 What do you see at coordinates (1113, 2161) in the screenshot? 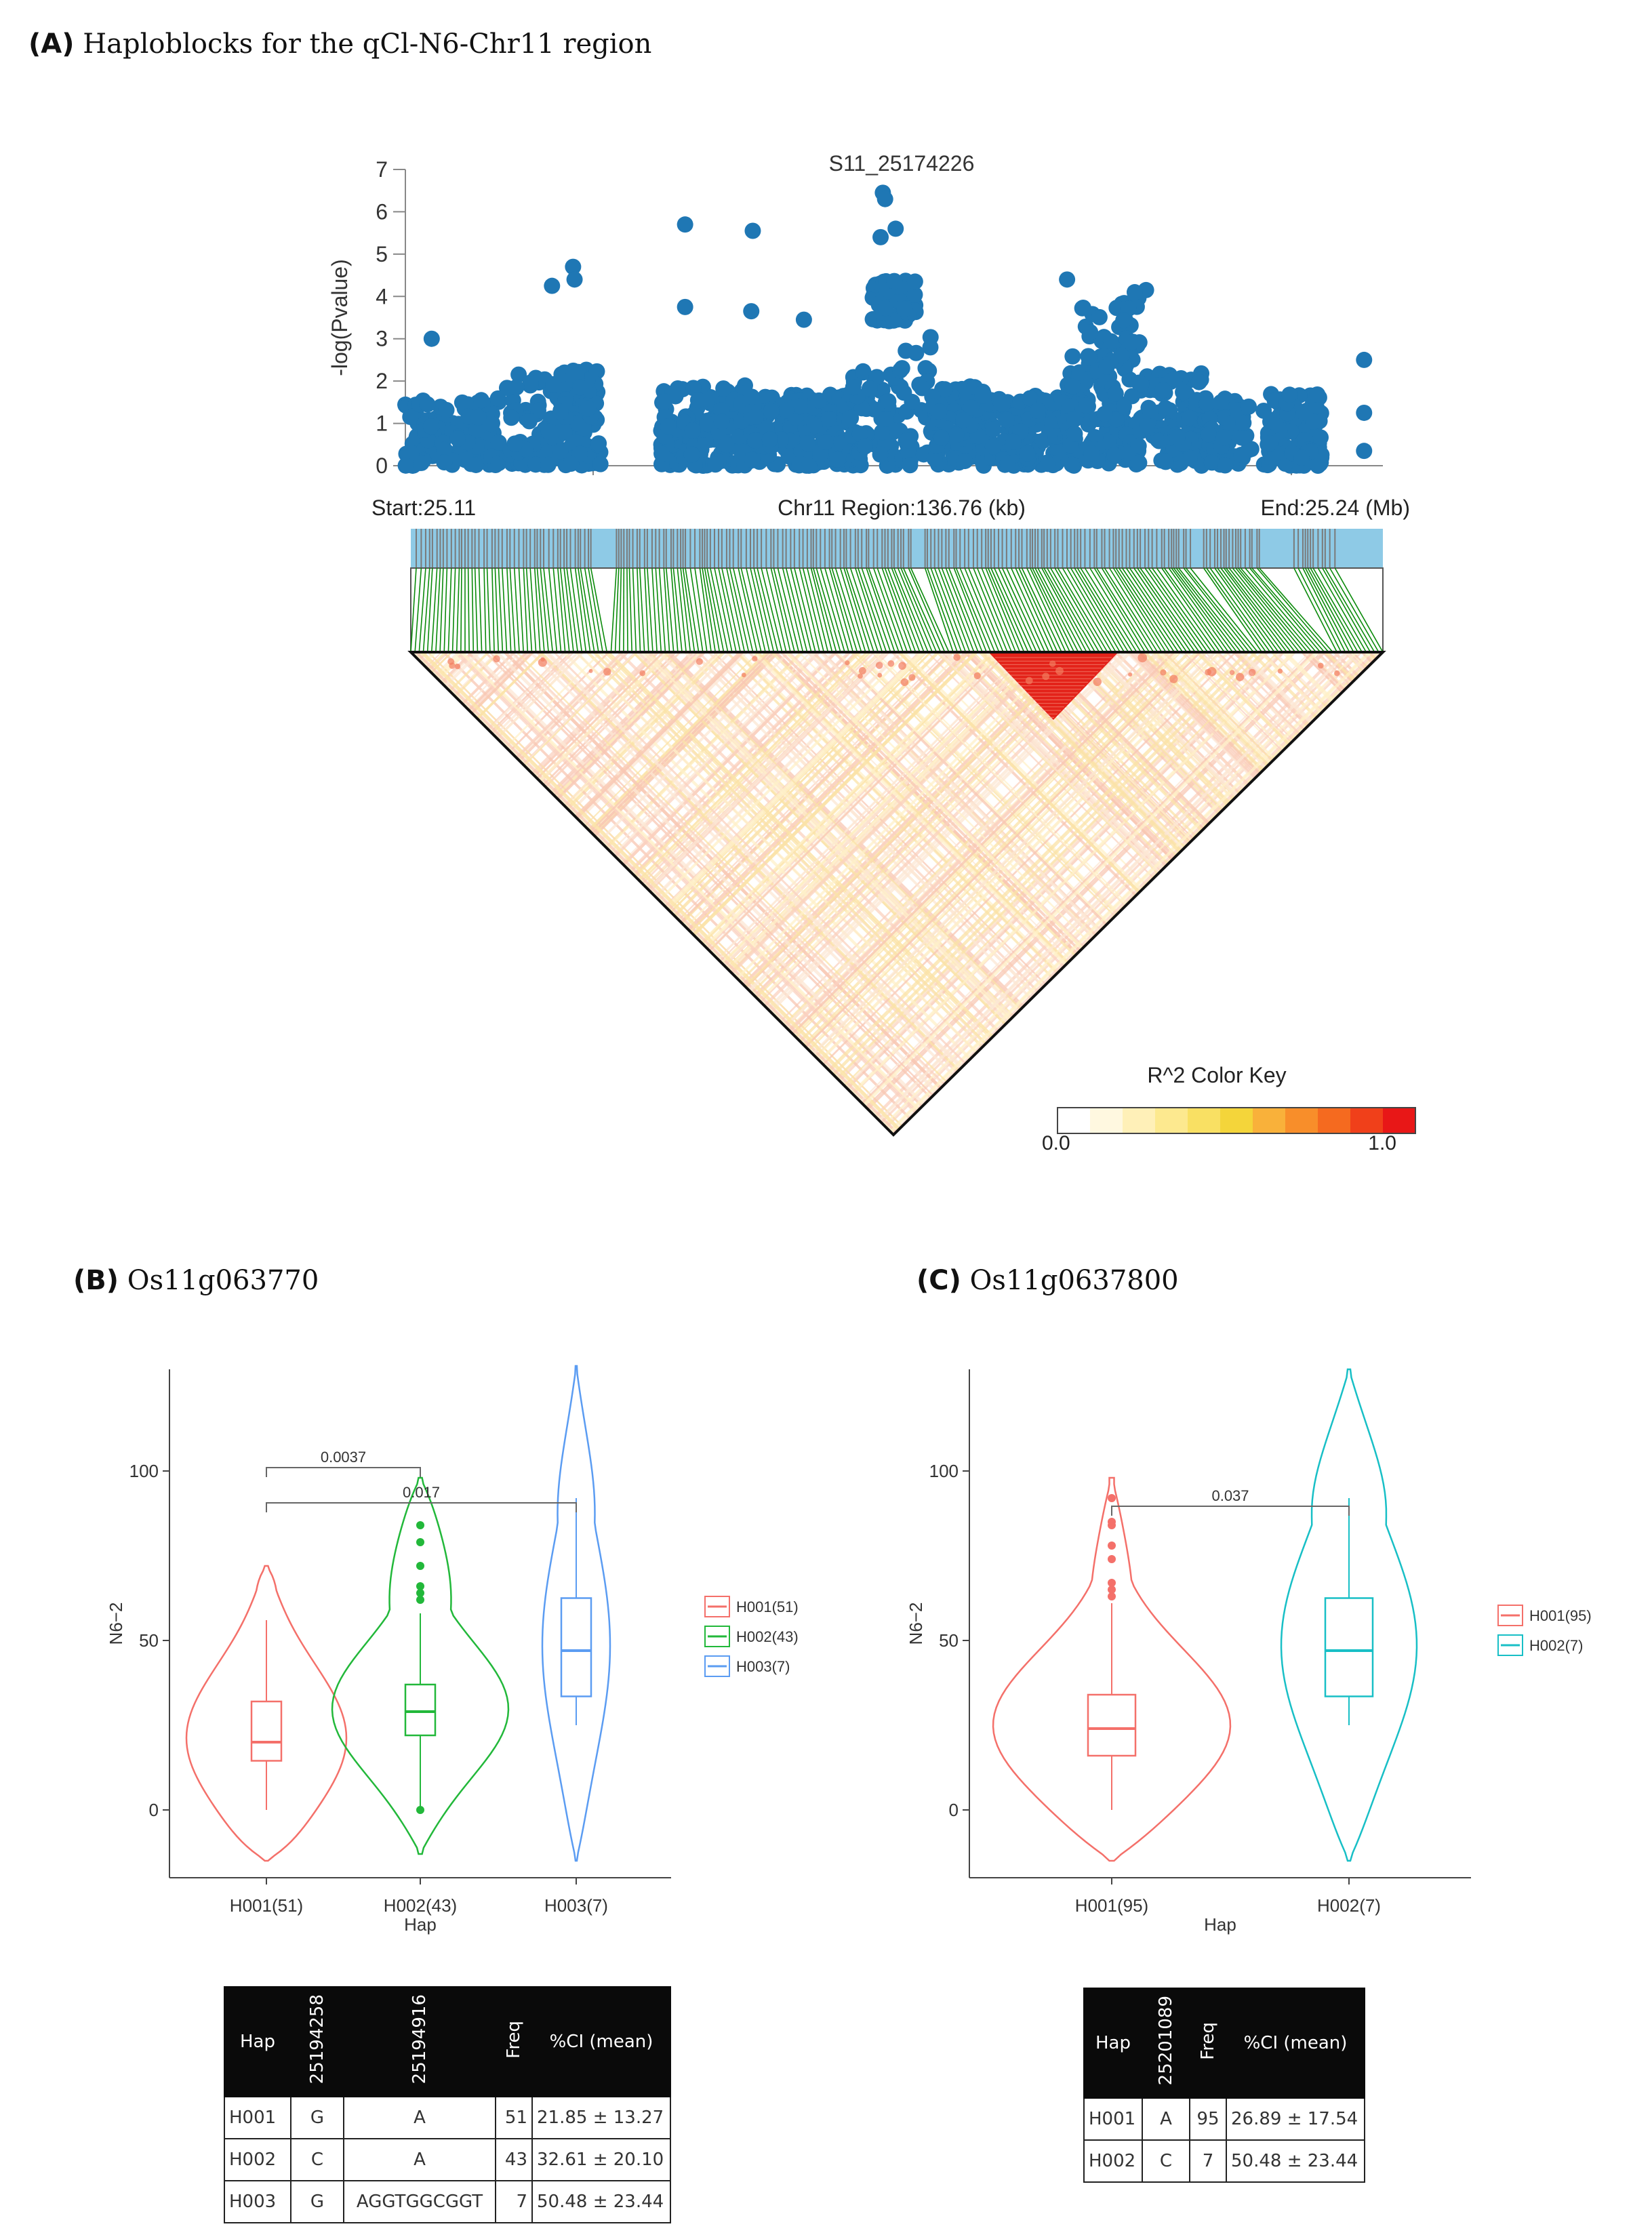
I see `table-cell: H002` at bounding box center [1113, 2161].